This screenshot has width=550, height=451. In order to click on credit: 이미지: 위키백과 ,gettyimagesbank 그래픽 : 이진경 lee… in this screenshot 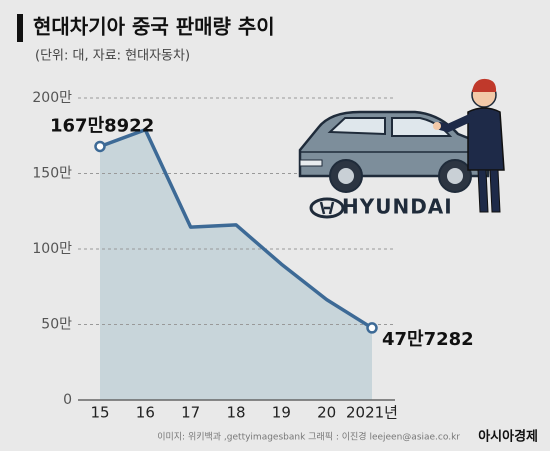, I will do `click(308, 437)`.